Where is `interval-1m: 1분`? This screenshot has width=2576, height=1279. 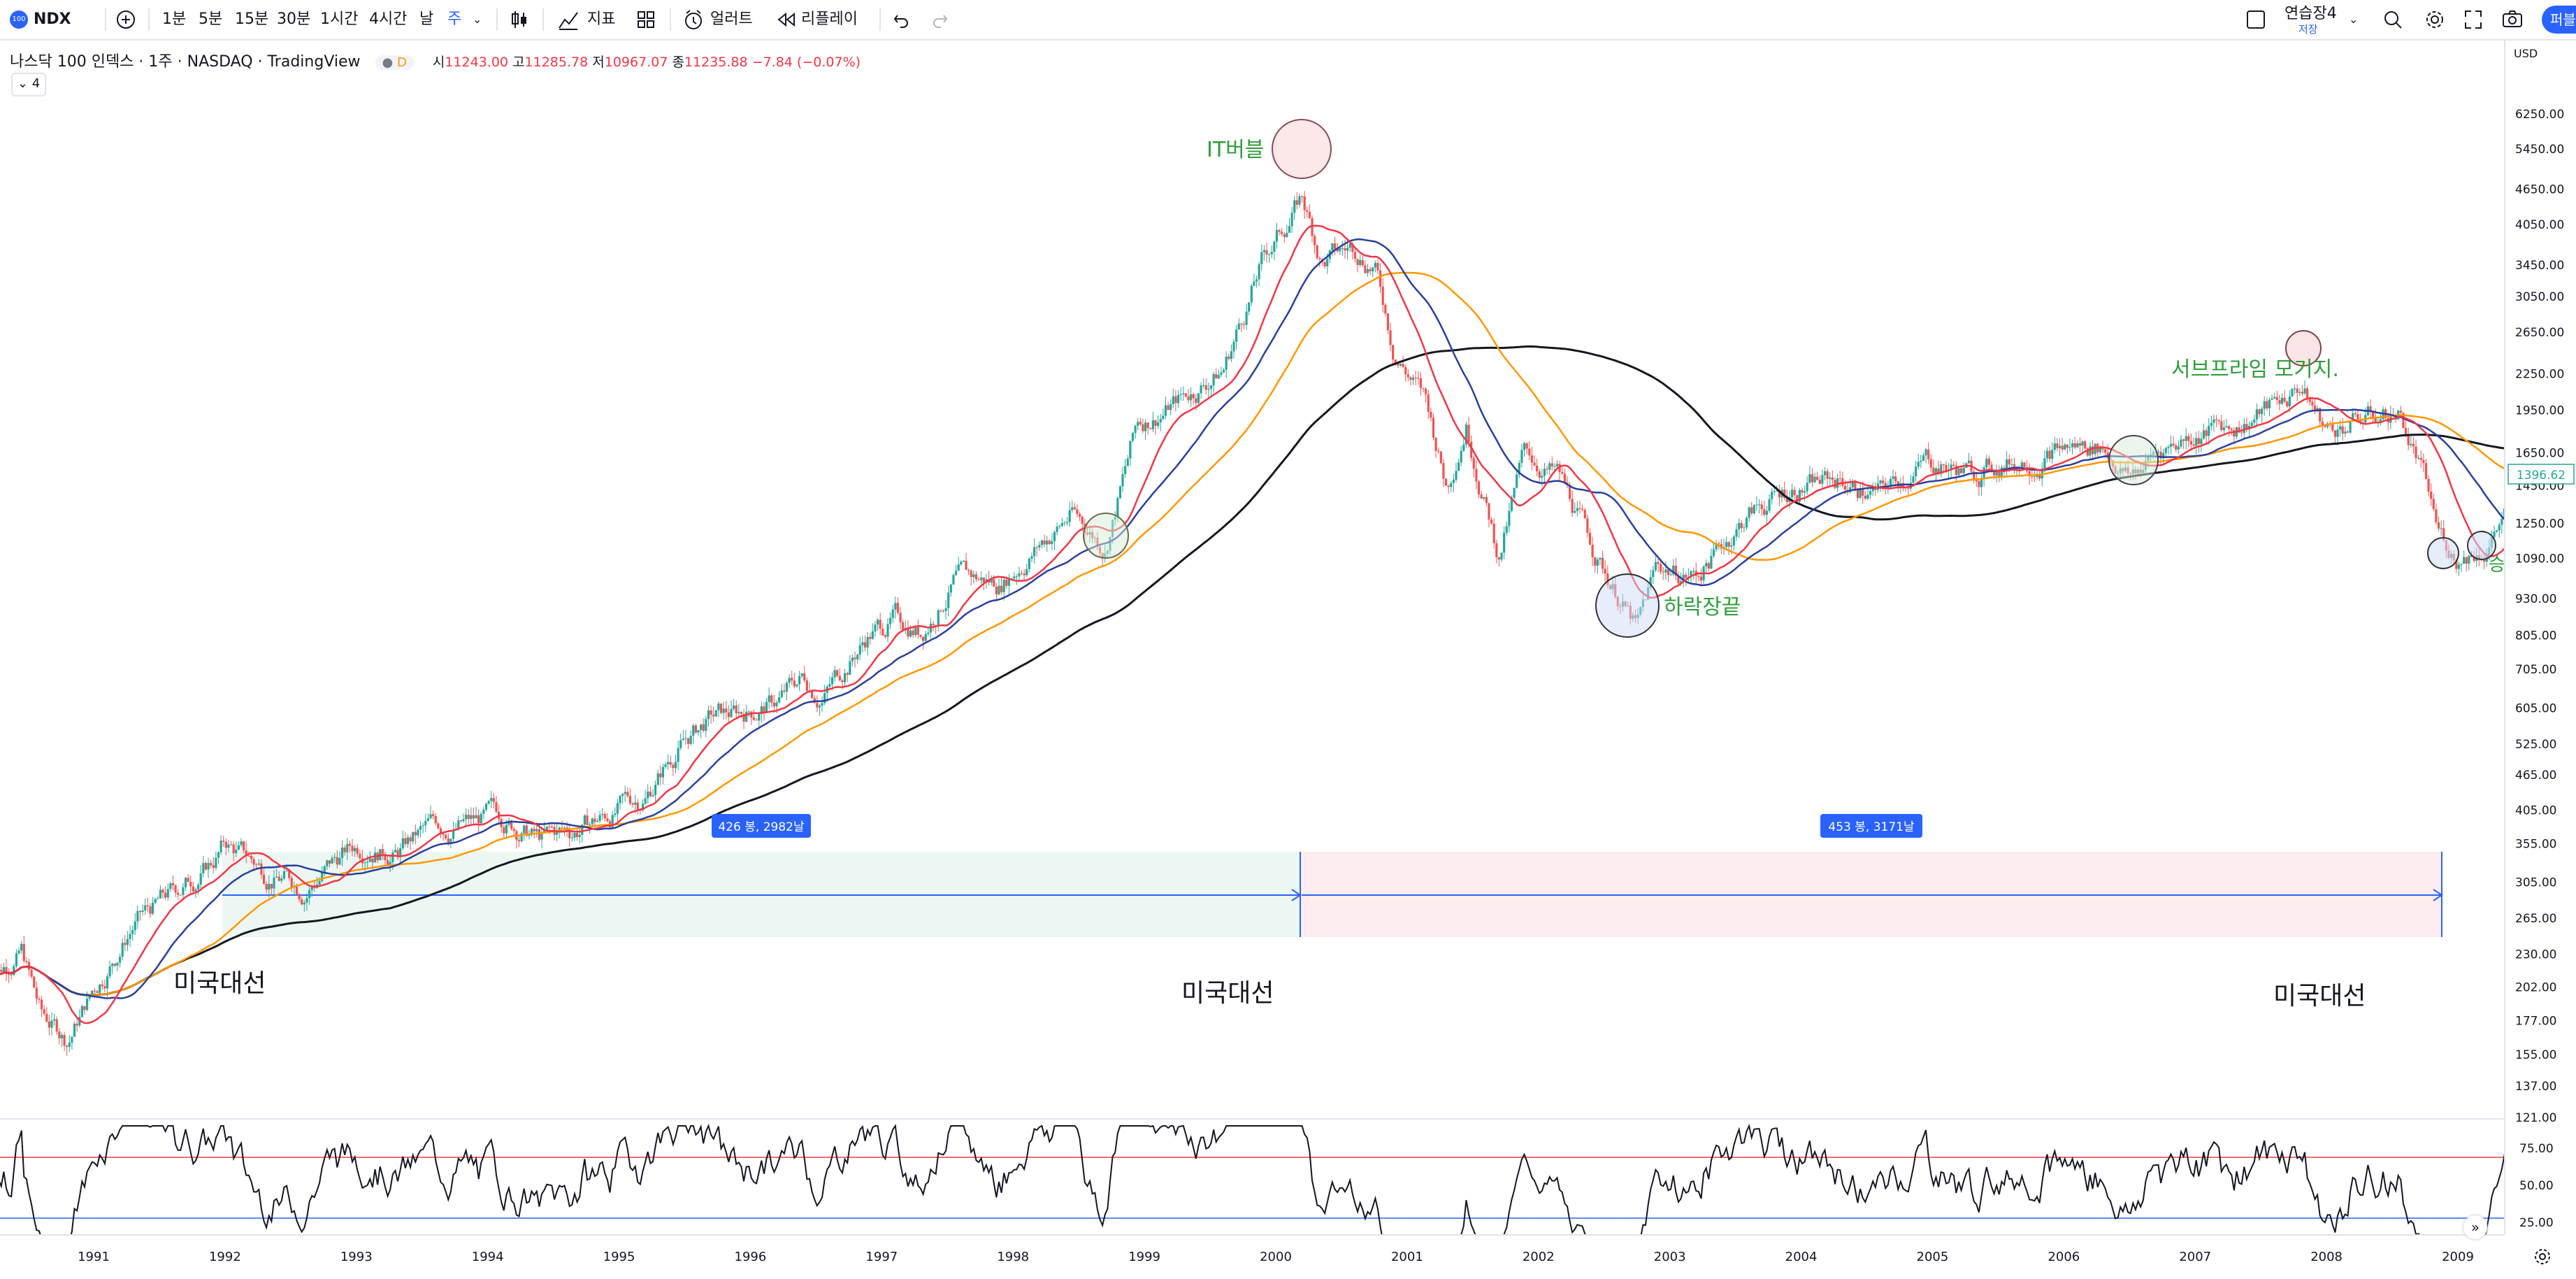
interval-1m: 1분 is located at coordinates (174, 19).